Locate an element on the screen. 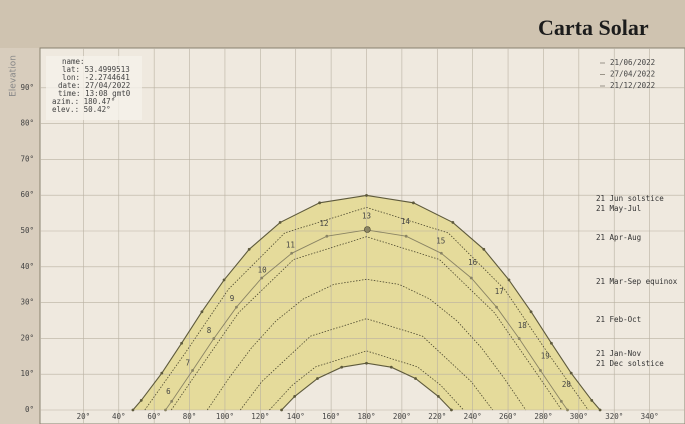 The width and height of the screenshot is (685, 424). hour-label: 6 is located at coordinates (168, 391).